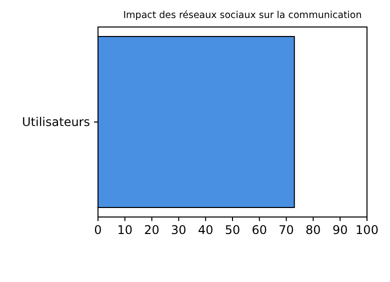 The image size is (390, 282). I want to click on x-tick-label: 60, so click(260, 230).